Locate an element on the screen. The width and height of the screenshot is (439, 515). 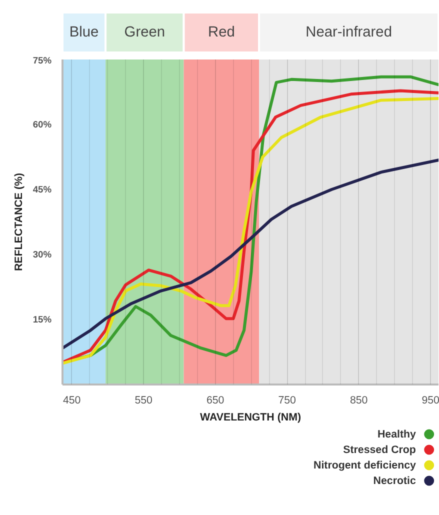
x-tick-label: 850 is located at coordinates (359, 400).